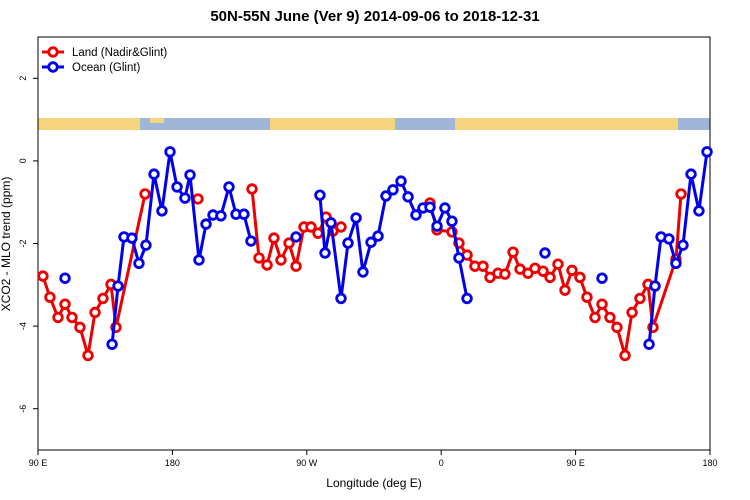  Describe the element at coordinates (441, 463) in the screenshot. I see `x-tick-label: 0` at that location.